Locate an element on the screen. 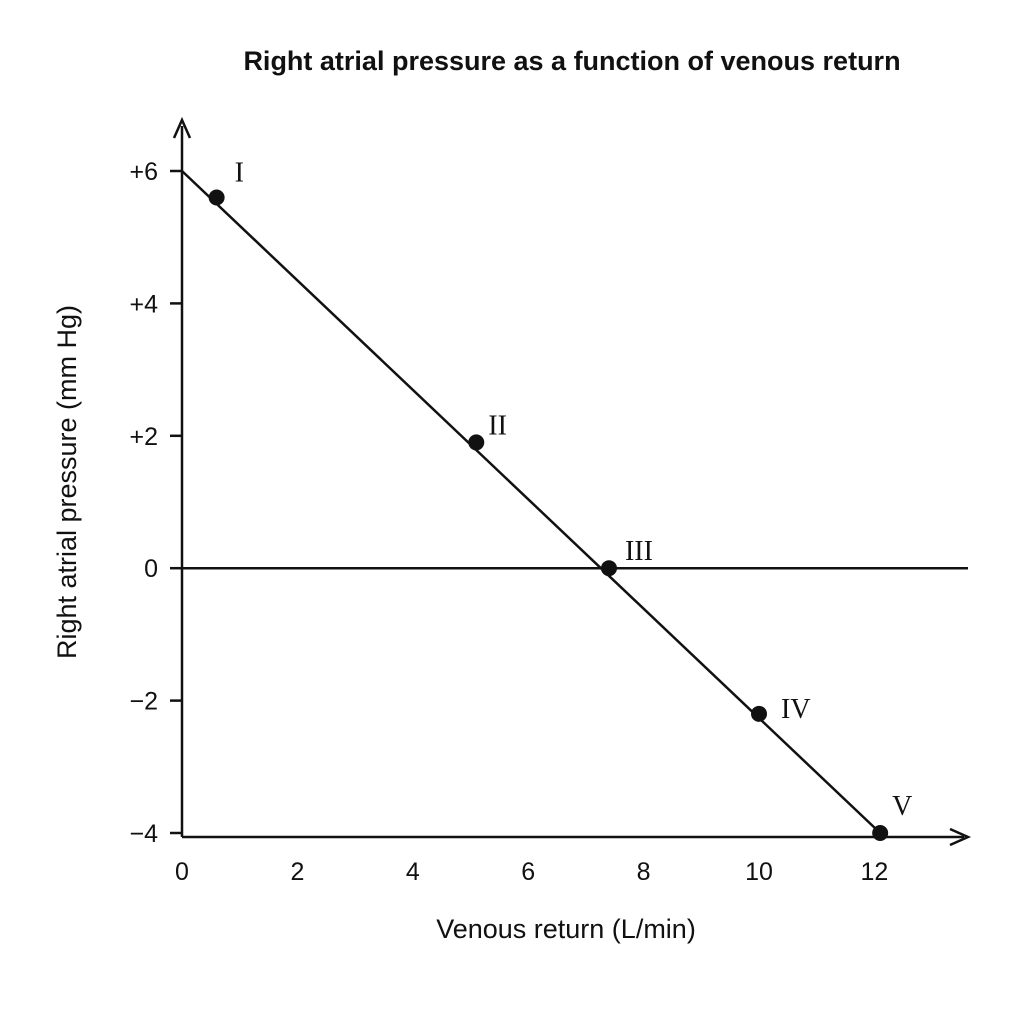 Image resolution: width=1024 pixels, height=1024 pixels. x-tick-label: 12 is located at coordinates (874, 872).